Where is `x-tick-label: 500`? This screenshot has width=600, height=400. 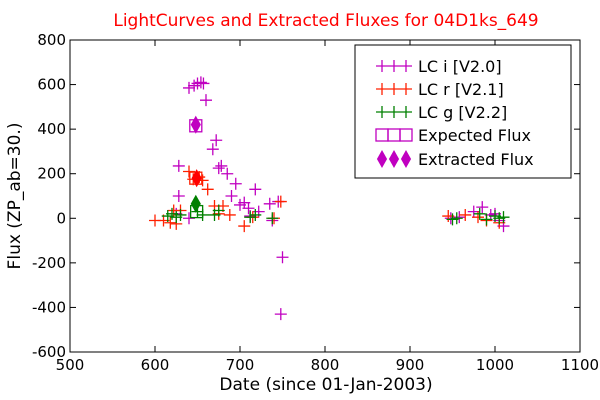
x-tick-label: 500 is located at coordinates (70, 365).